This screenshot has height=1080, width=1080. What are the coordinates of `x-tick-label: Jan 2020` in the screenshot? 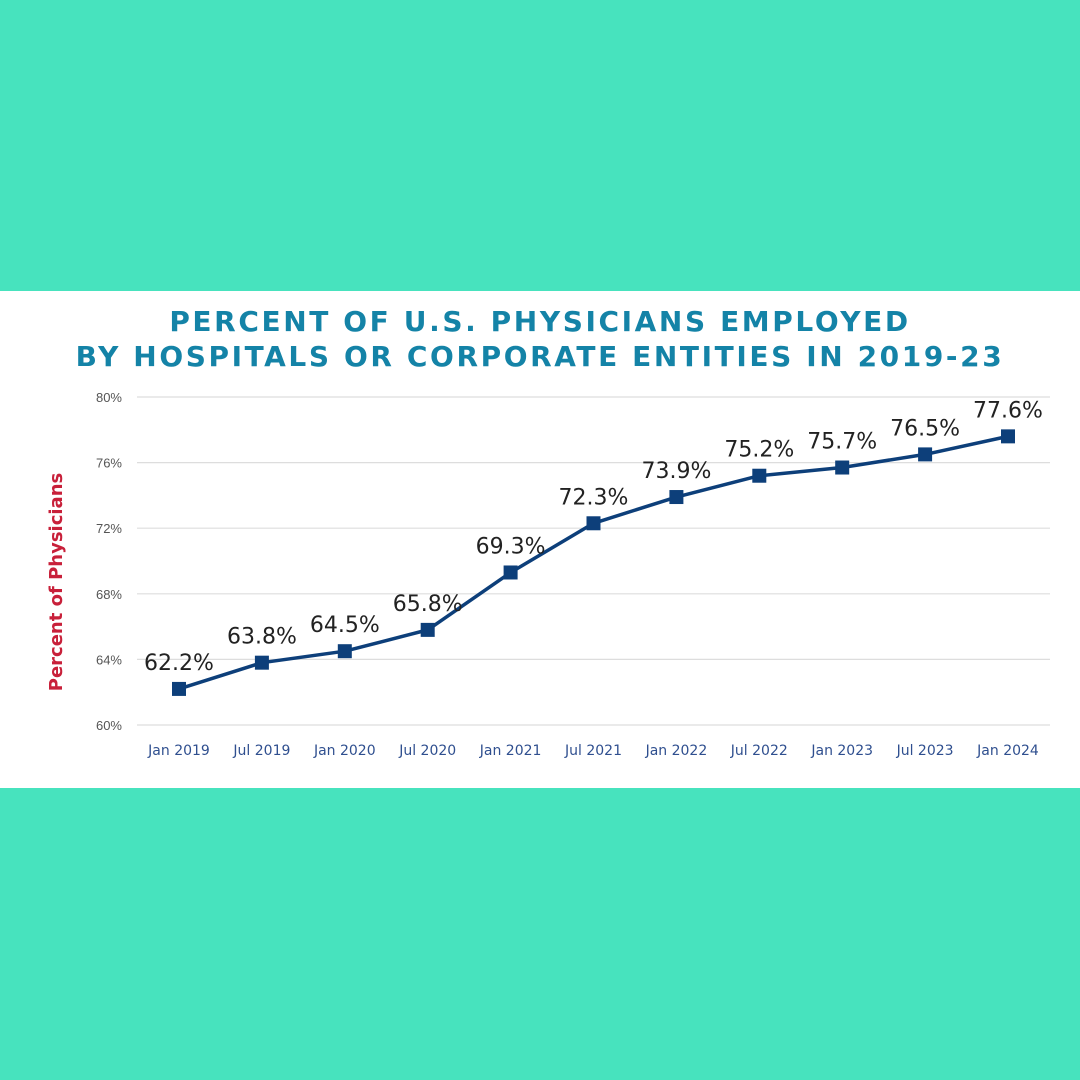 It's located at (344, 751).